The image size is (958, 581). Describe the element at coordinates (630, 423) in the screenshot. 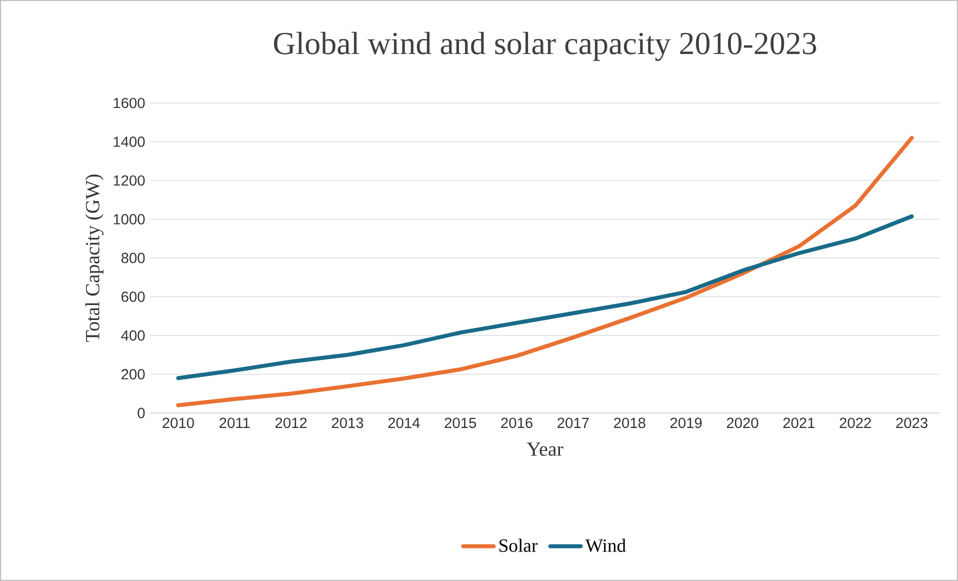

I see `x-tick-label: 2018` at that location.